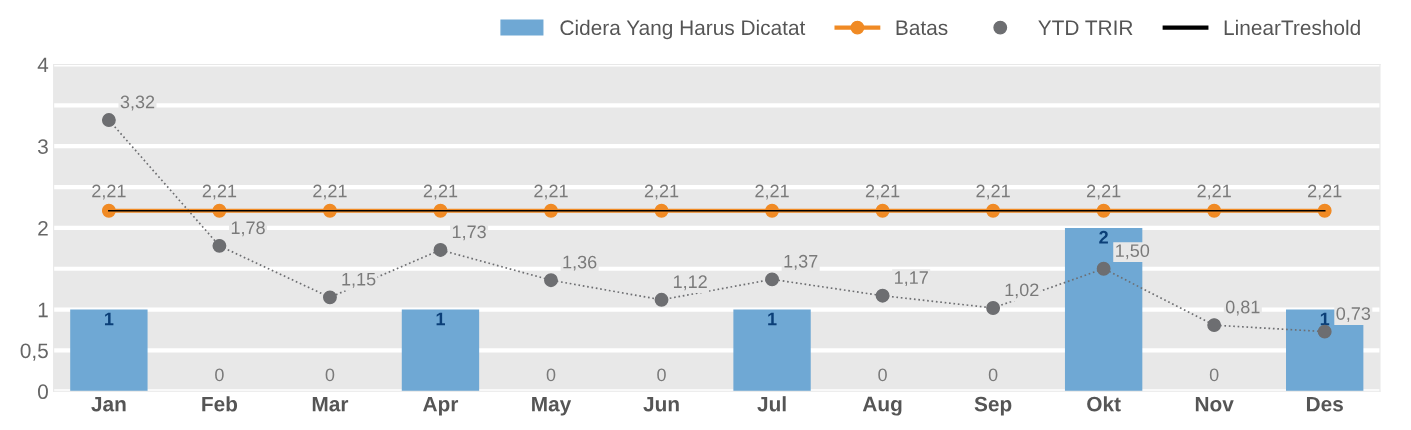  I want to click on legend-label: YTD TRIR, so click(1085, 27).